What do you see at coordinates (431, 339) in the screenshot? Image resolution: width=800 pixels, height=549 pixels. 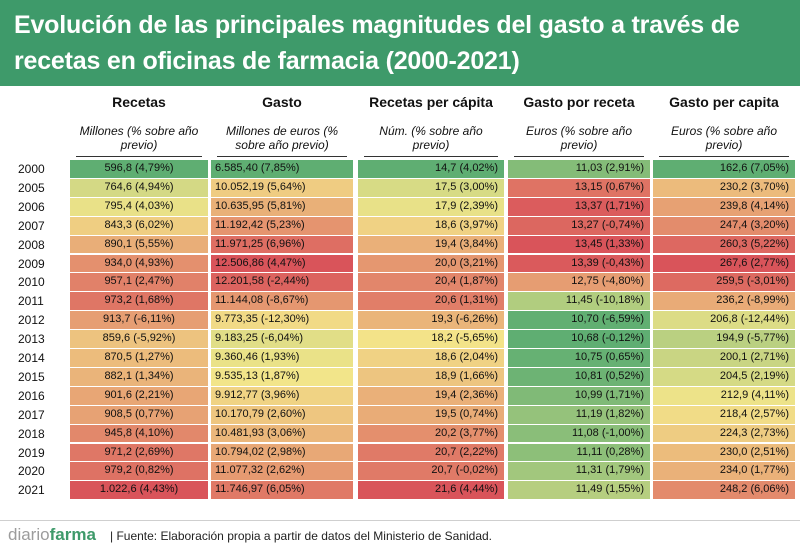 I see `heatmap-cell: 18,2 (-5,65%)` at bounding box center [431, 339].